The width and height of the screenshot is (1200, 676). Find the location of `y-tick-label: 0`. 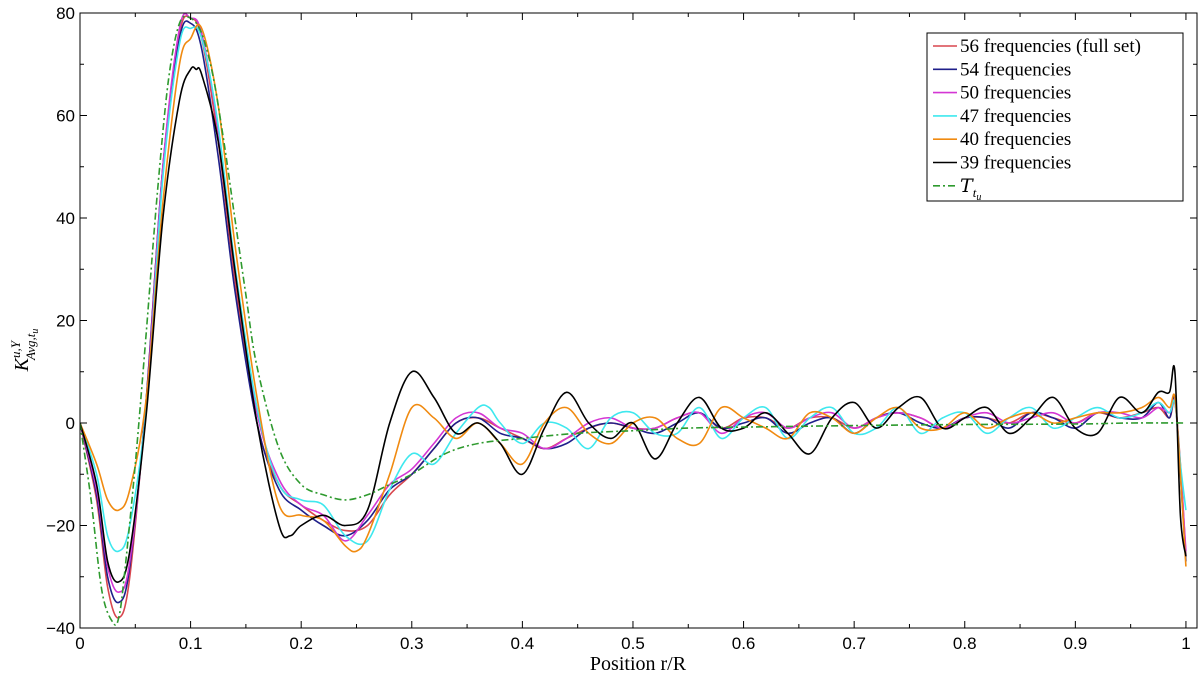

y-tick-label: 0 is located at coordinates (70, 423).